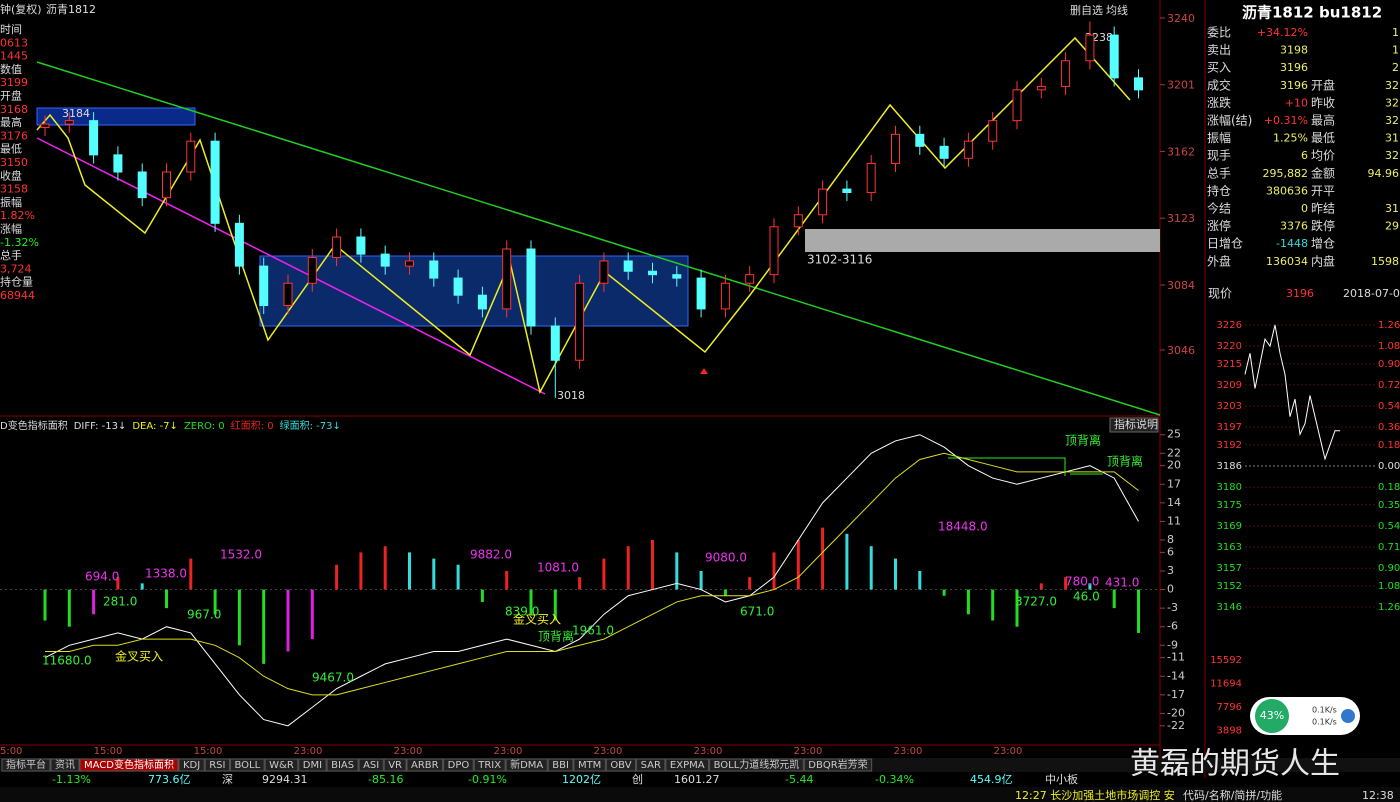 The width and height of the screenshot is (1400, 802). I want to click on quote-label: 总手, so click(1219, 173).